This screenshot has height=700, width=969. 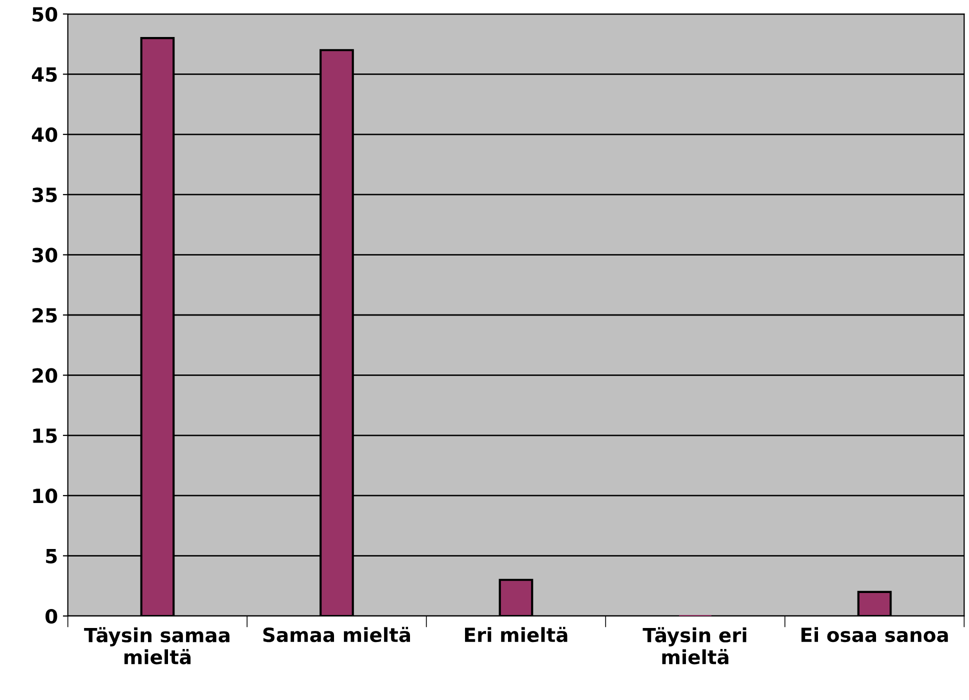 What do you see at coordinates (44, 74) in the screenshot?
I see `y-tick-label: 45` at bounding box center [44, 74].